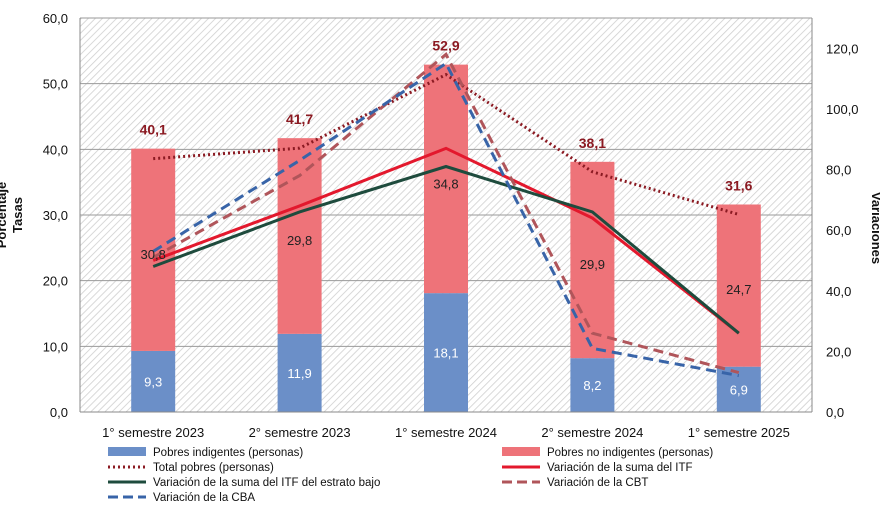  I want to click on y-tick-label: 20,0, so click(55, 281).